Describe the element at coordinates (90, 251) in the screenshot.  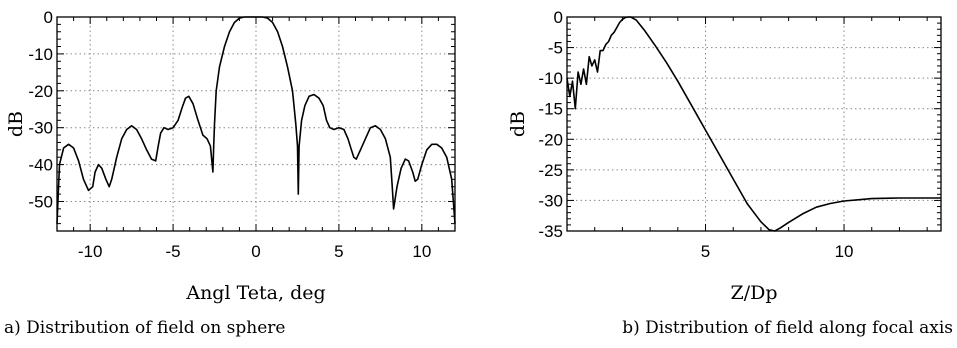
I see `x-tick-label: -10` at that location.